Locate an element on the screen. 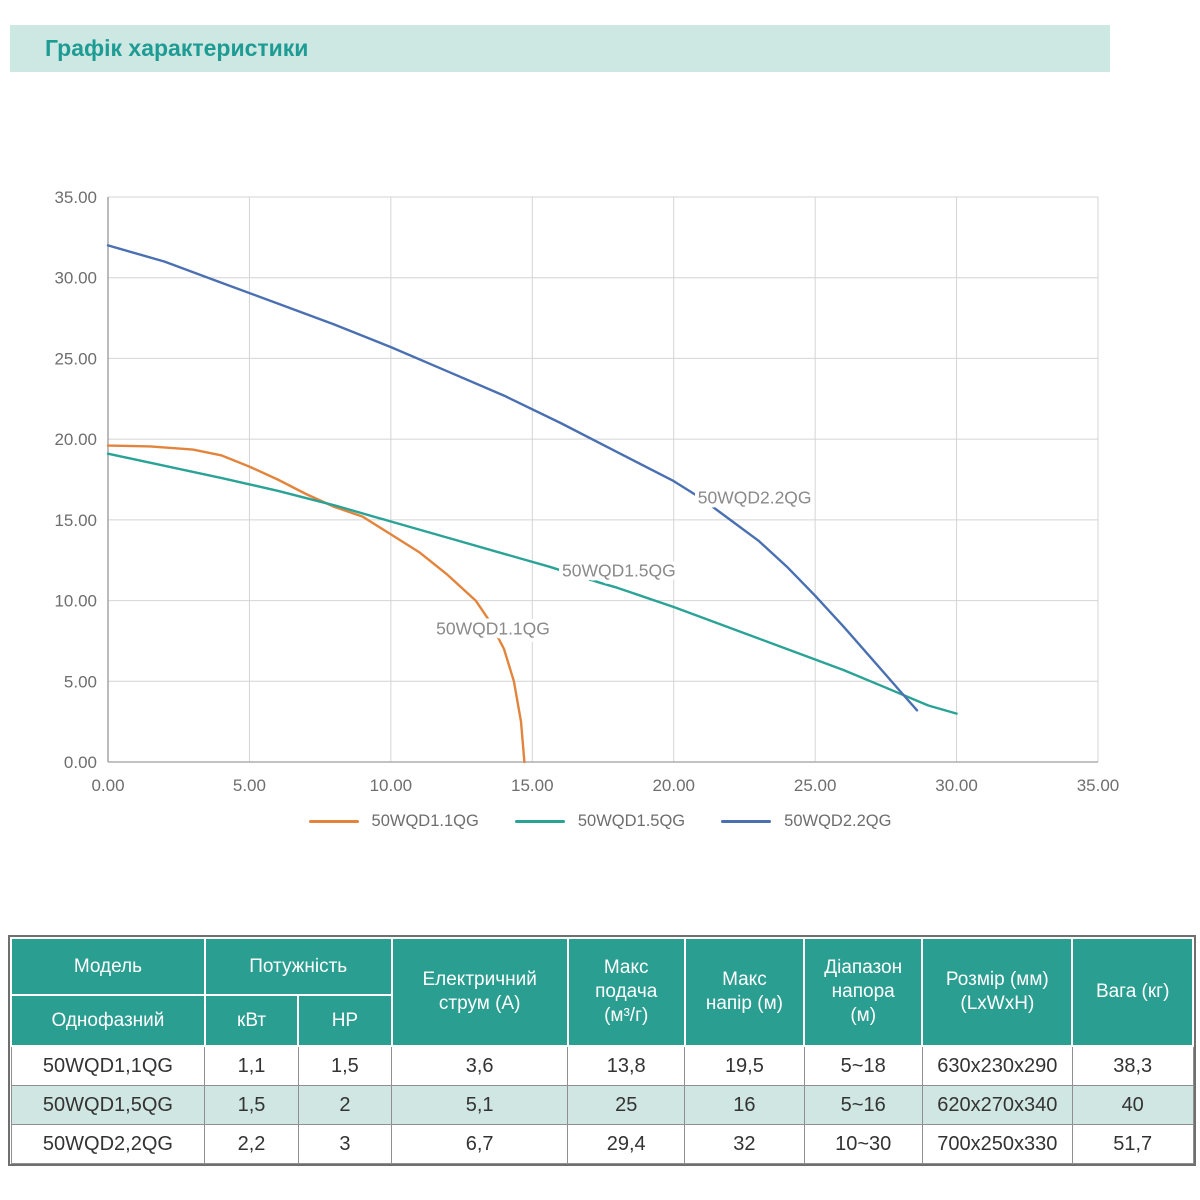 The height and width of the screenshot is (1200, 1200). x-tick-label: 0.00 is located at coordinates (107, 785).